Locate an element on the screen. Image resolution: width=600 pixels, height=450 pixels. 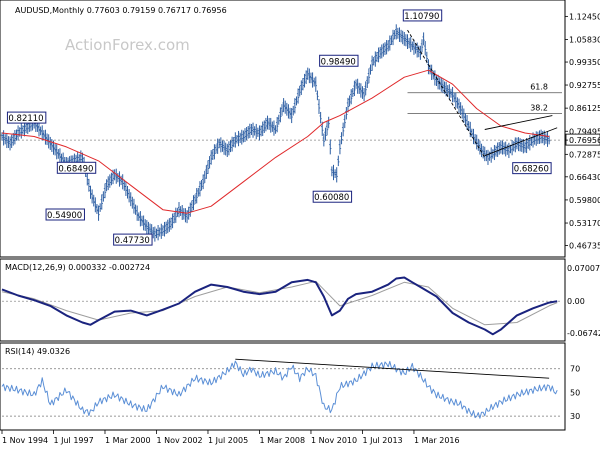
y-tick-label: 1.12450 is located at coordinates (584, 16).